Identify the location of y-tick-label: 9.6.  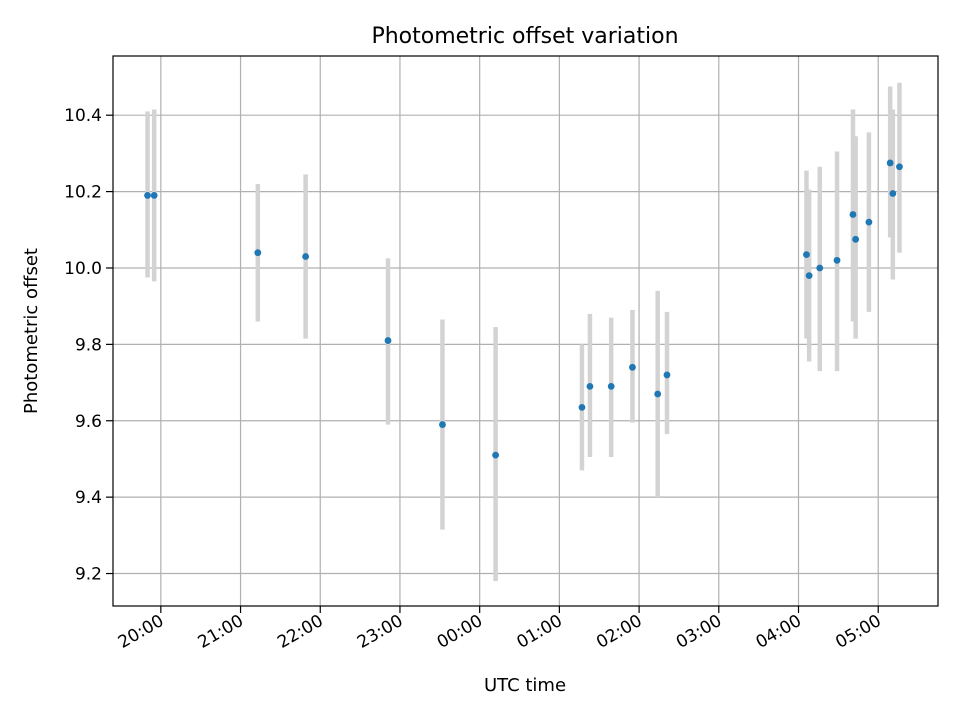
(88, 422).